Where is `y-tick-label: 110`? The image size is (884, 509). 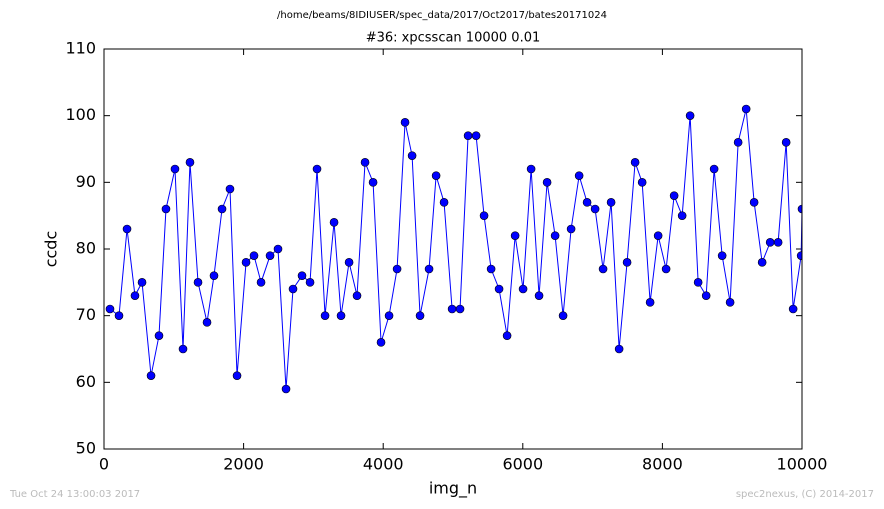
y-tick-label: 110 is located at coordinates (80, 48).